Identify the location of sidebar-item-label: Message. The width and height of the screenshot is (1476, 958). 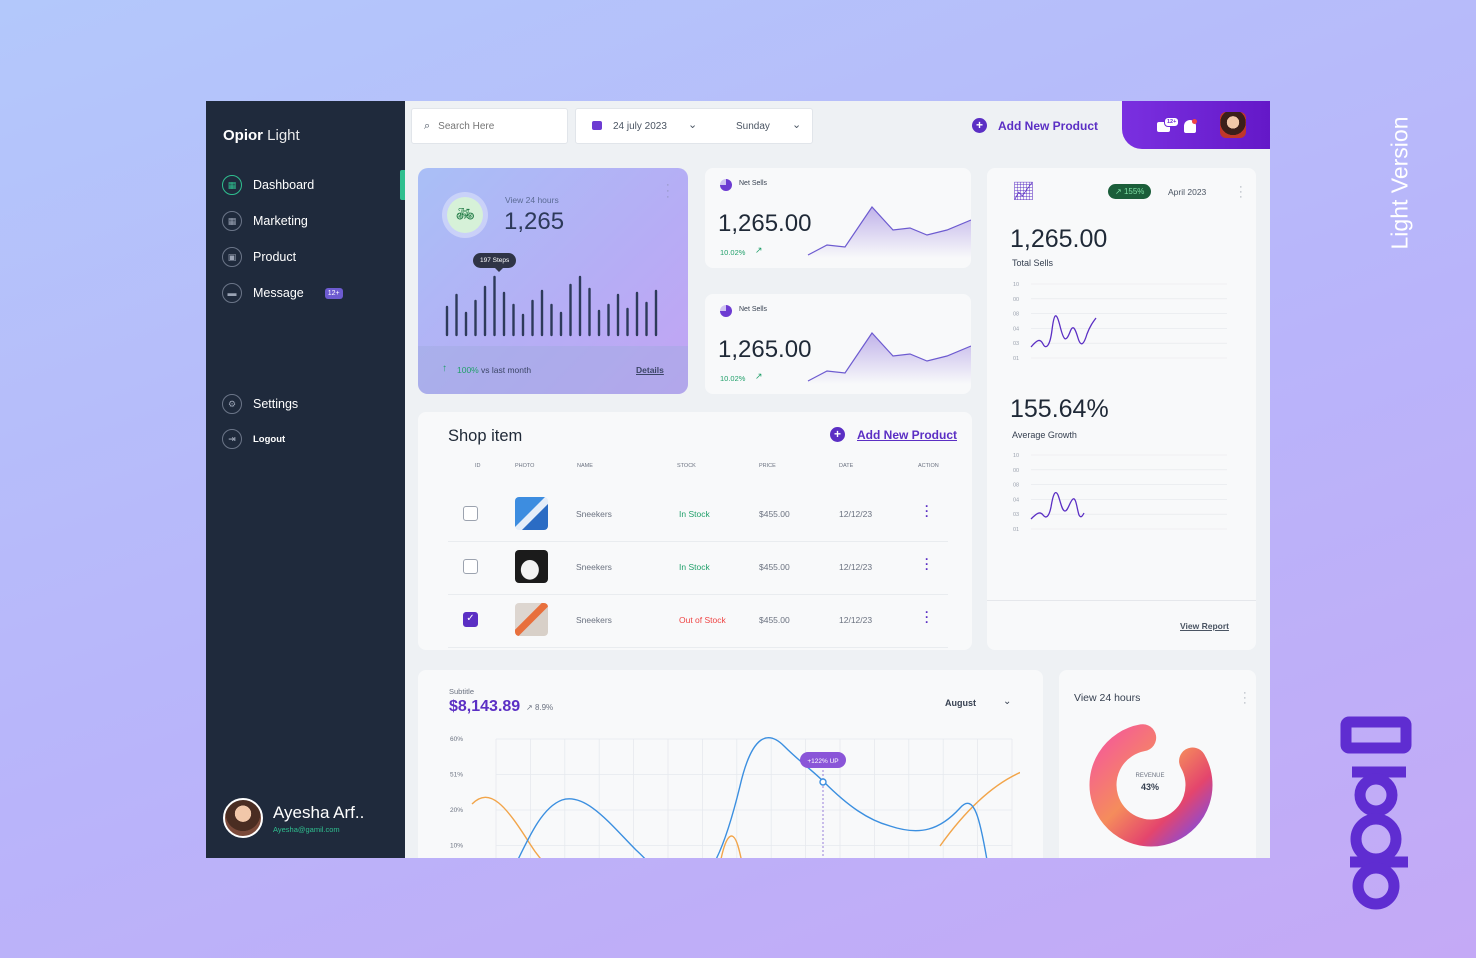
(278, 293).